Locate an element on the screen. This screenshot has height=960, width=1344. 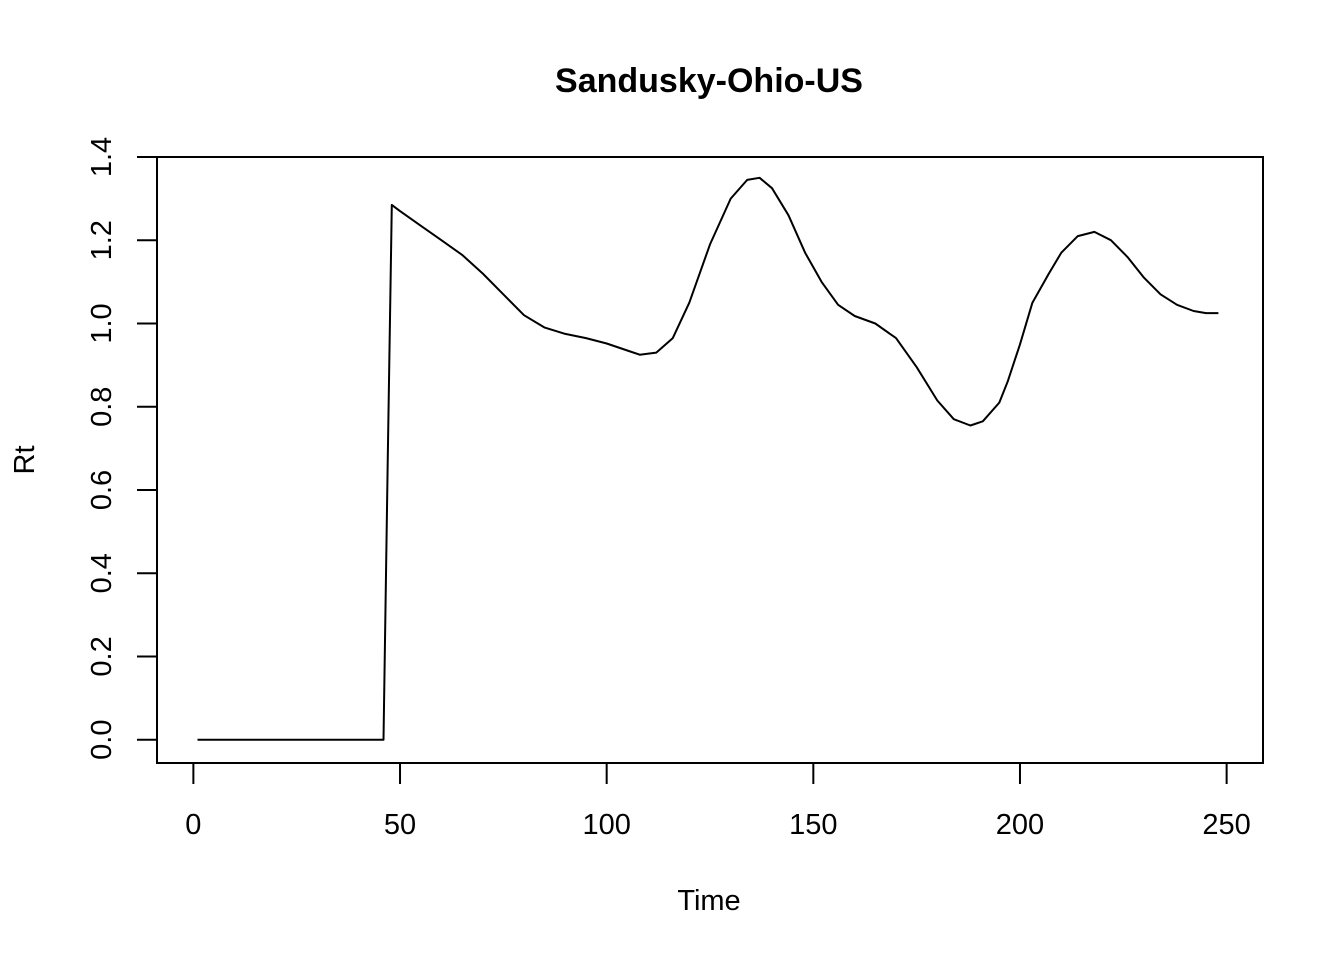
y-axis: 0.0 0.2 0.4 0.6 0.8 1.0 1.2 1.4 is located at coordinates (121, 448).